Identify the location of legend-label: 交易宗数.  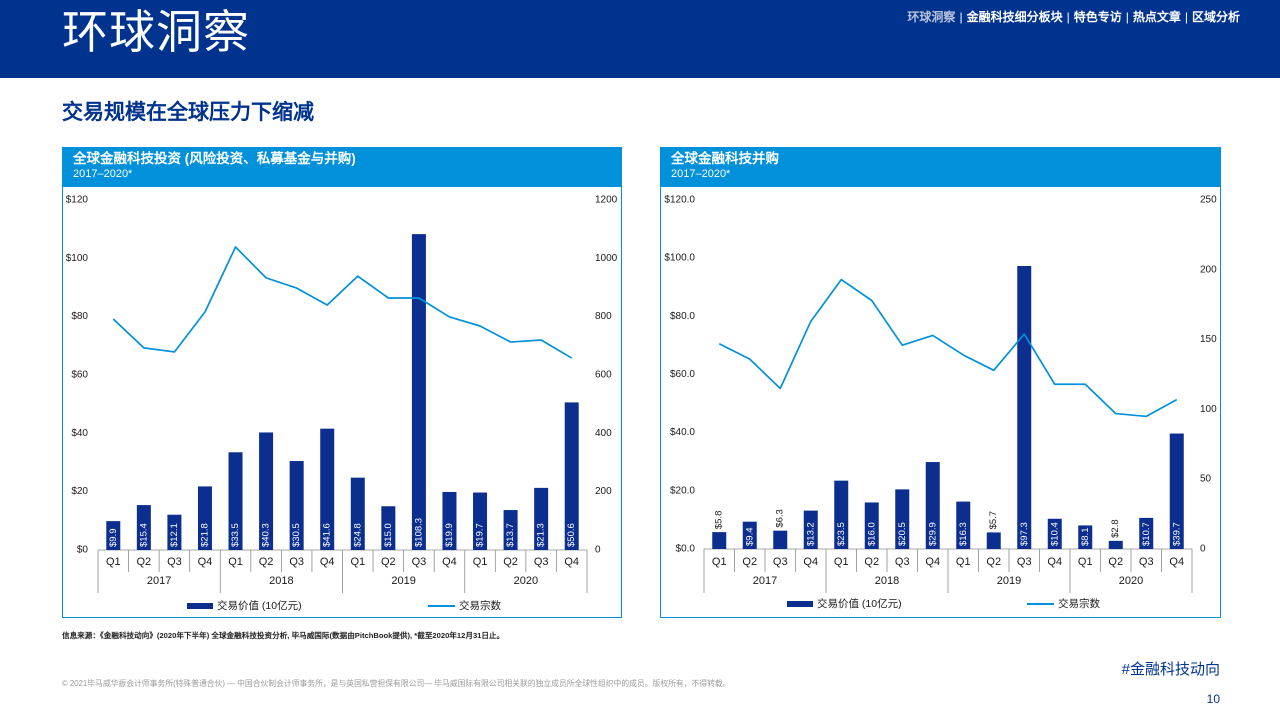
(1079, 603).